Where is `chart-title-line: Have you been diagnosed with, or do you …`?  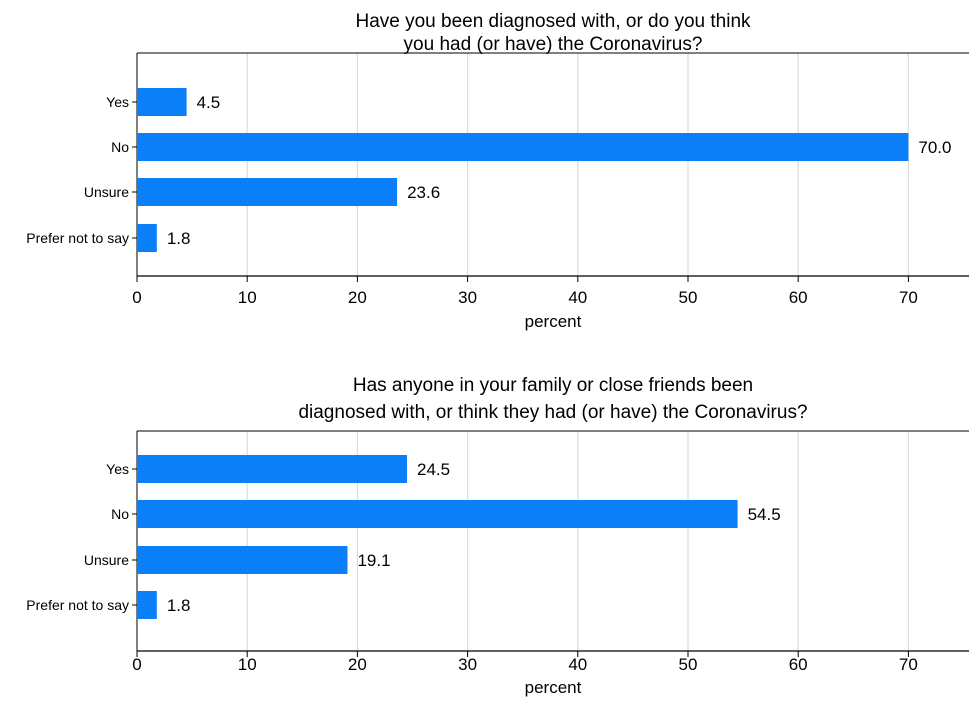
chart-title-line: Have you been diagnosed with, or do you … is located at coordinates (553, 21).